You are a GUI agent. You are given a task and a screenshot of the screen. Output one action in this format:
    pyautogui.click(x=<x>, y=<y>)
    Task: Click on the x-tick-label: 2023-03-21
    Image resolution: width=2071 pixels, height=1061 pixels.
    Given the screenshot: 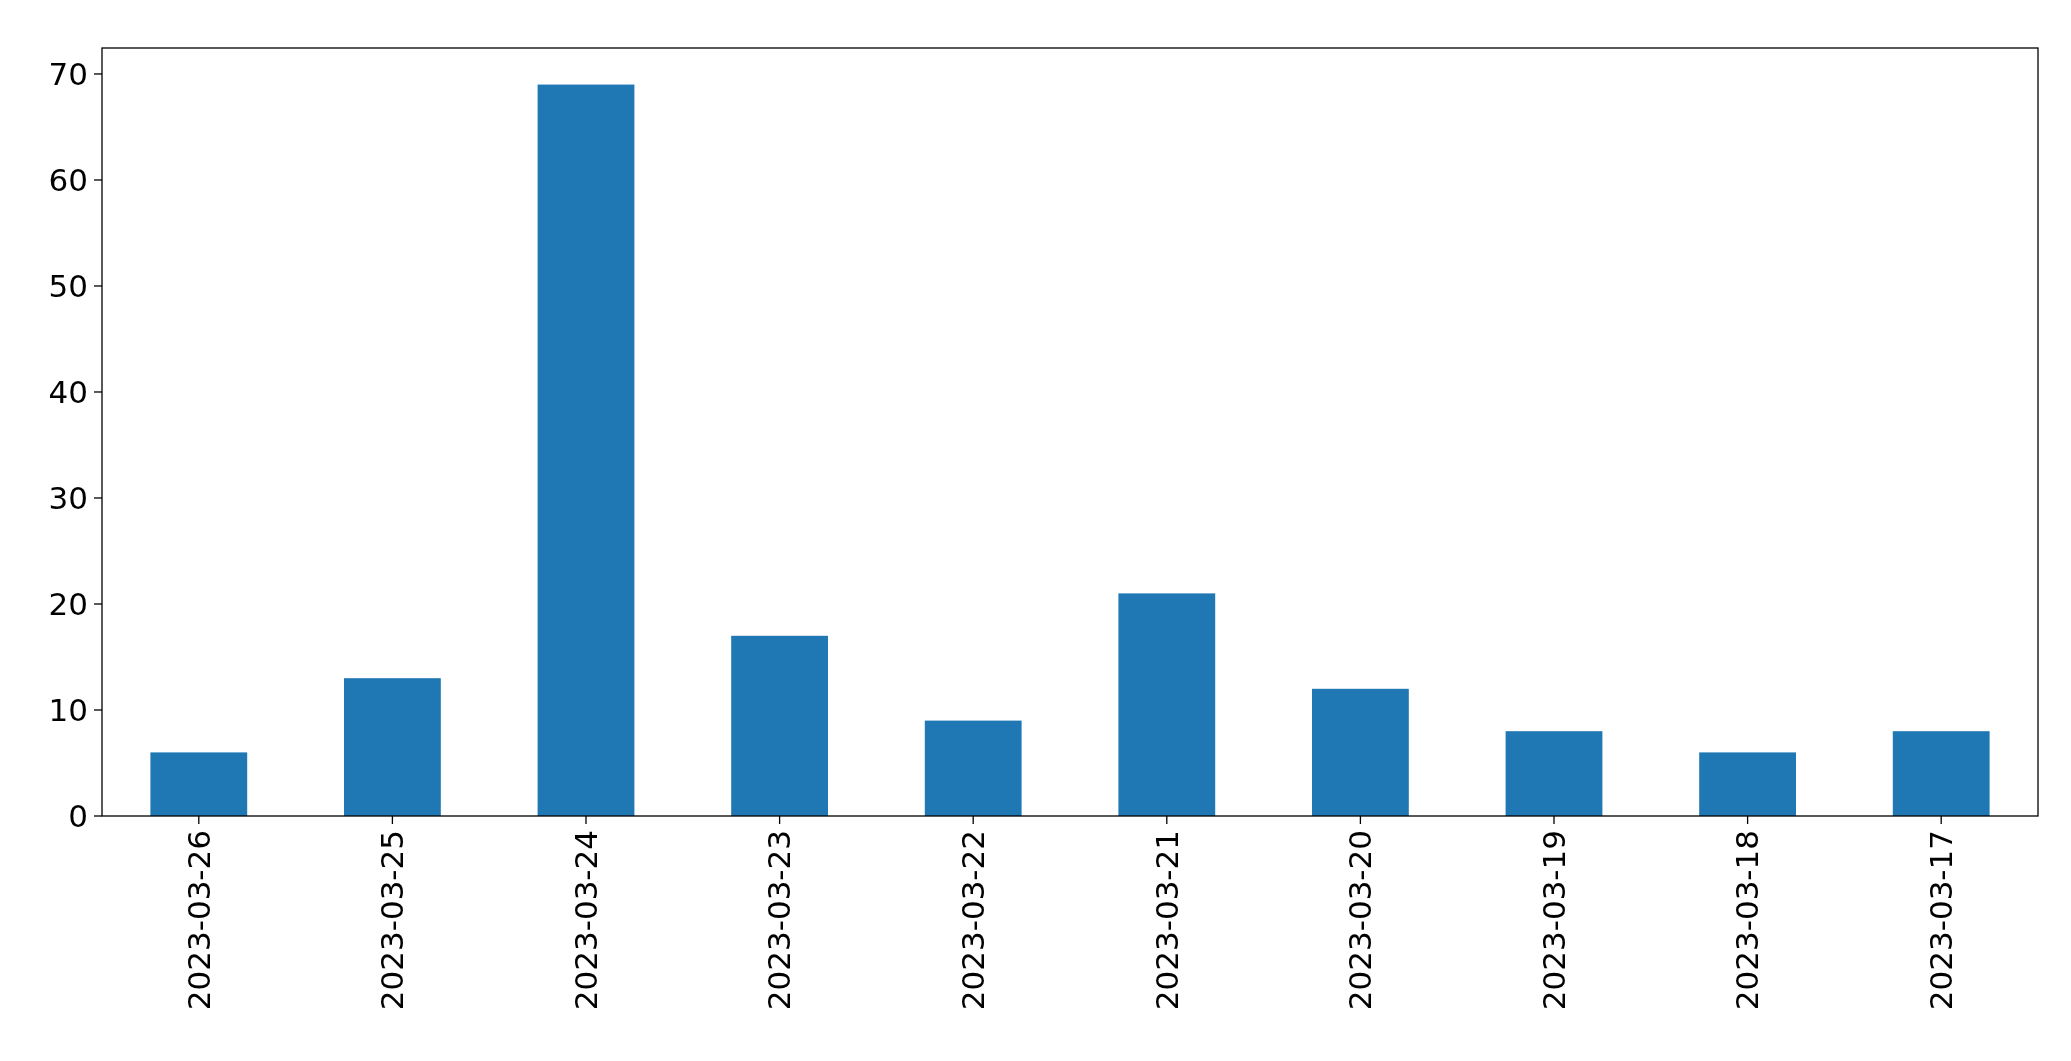 What is the action you would take?
    pyautogui.click(x=1166, y=920)
    